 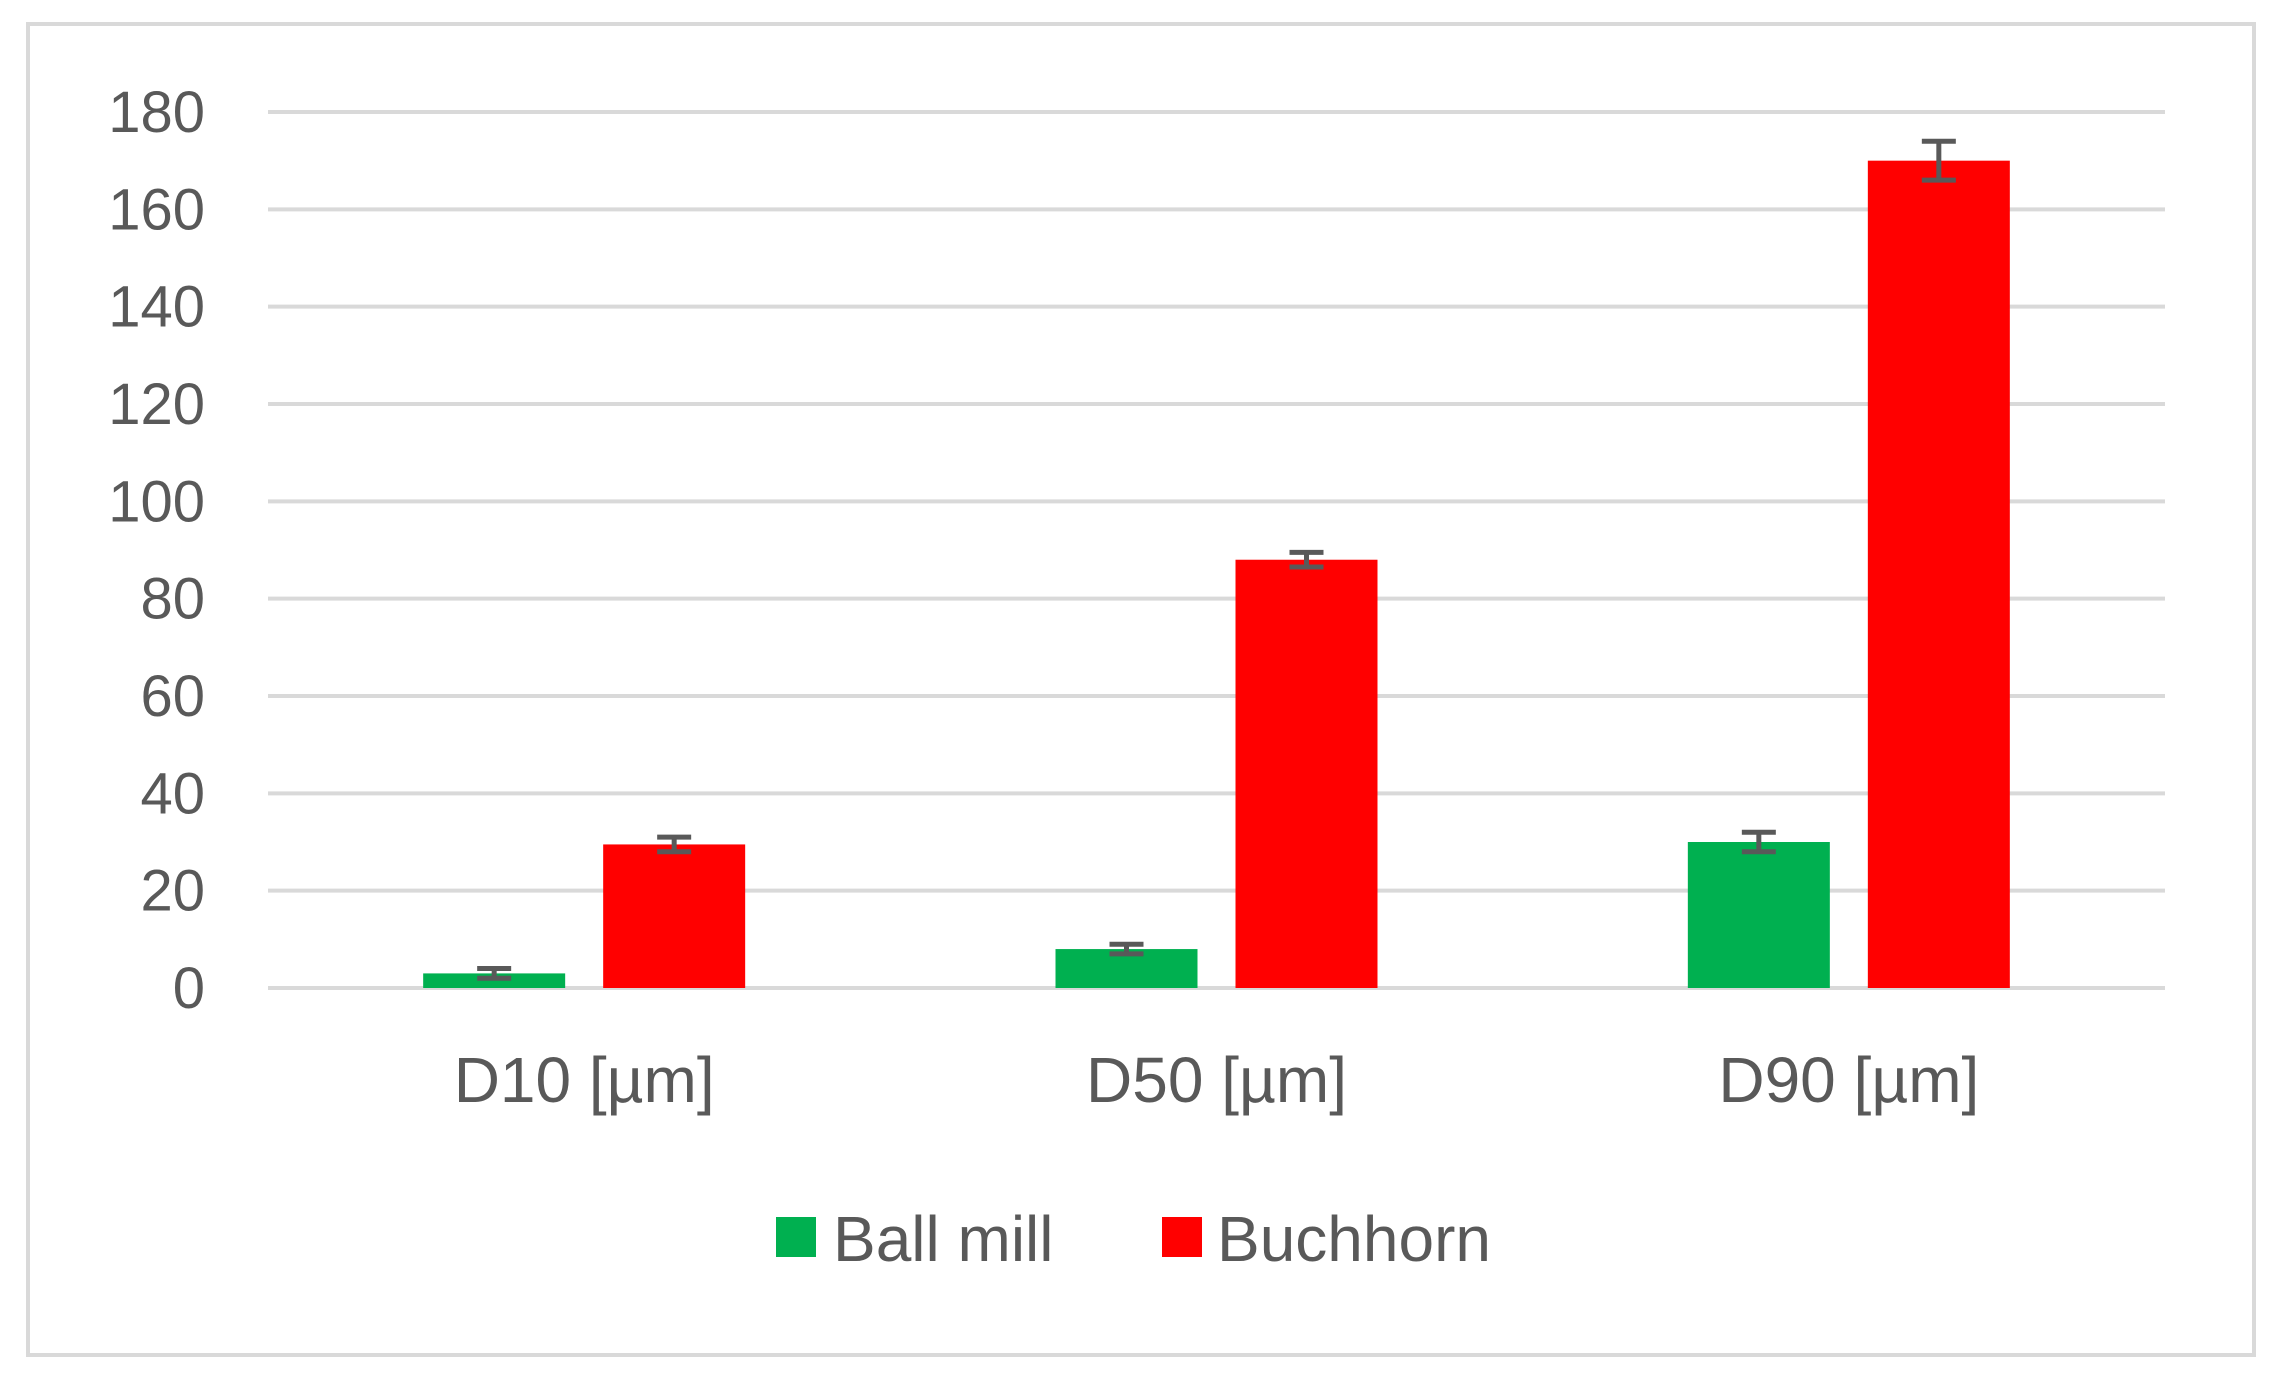 What do you see at coordinates (156, 307) in the screenshot?
I see `y-tick-label: 140` at bounding box center [156, 307].